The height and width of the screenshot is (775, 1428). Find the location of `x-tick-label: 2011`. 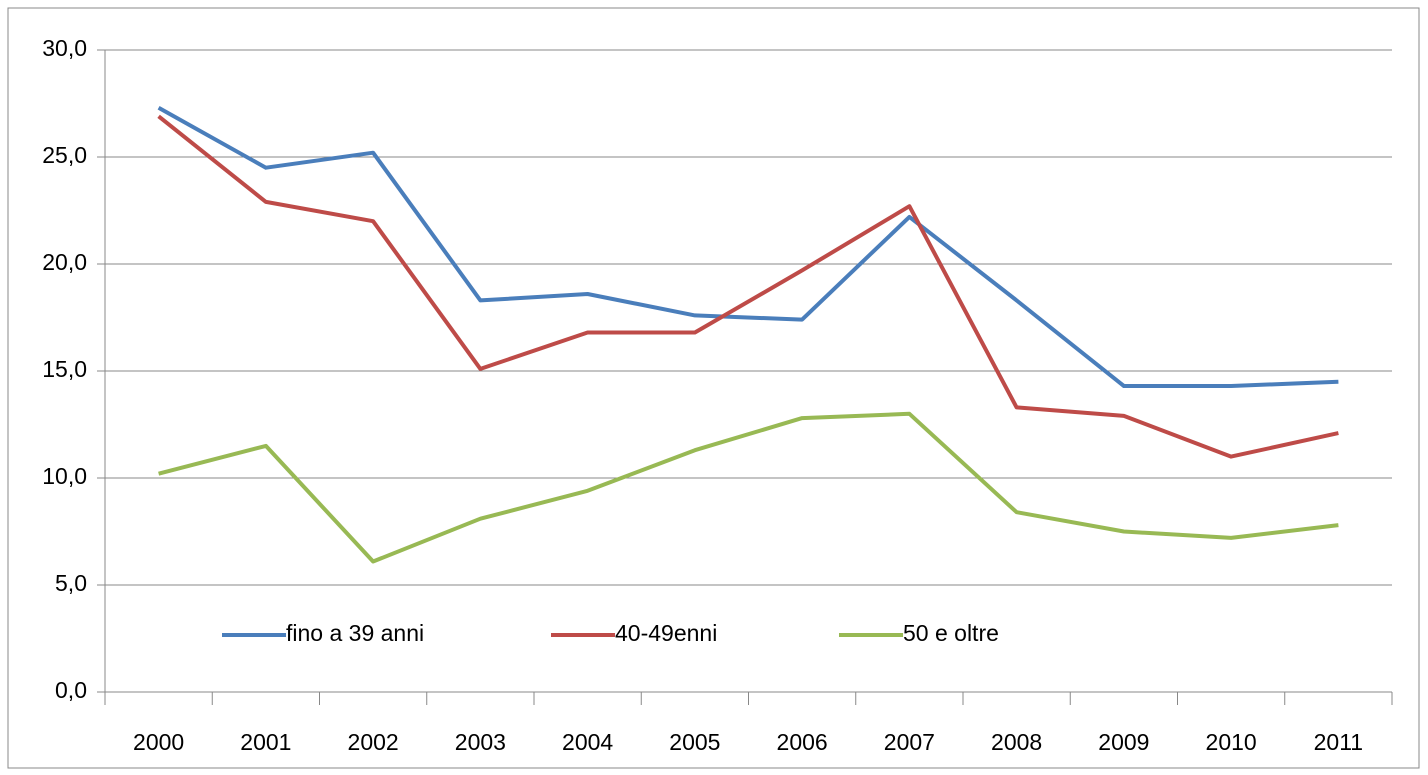

x-tick-label: 2011 is located at coordinates (1338, 742).